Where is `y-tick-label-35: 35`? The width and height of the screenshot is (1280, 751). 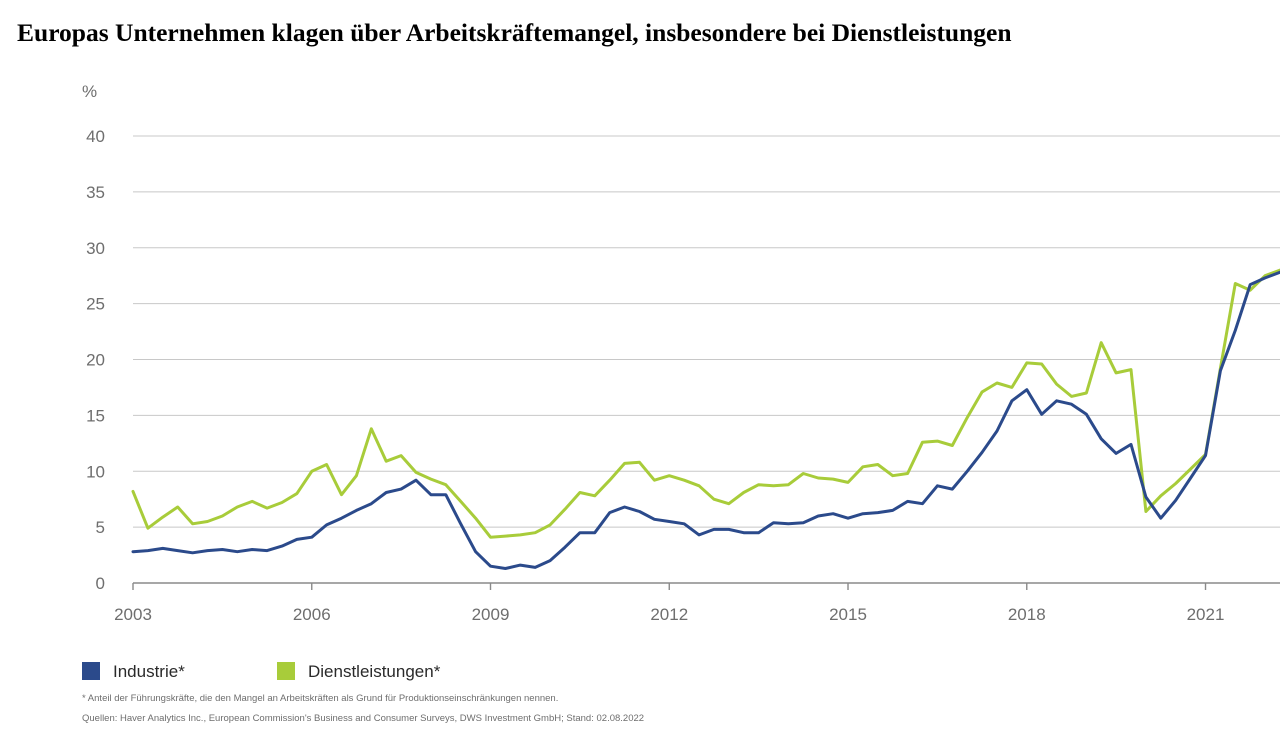 y-tick-label-35: 35 is located at coordinates (95, 192).